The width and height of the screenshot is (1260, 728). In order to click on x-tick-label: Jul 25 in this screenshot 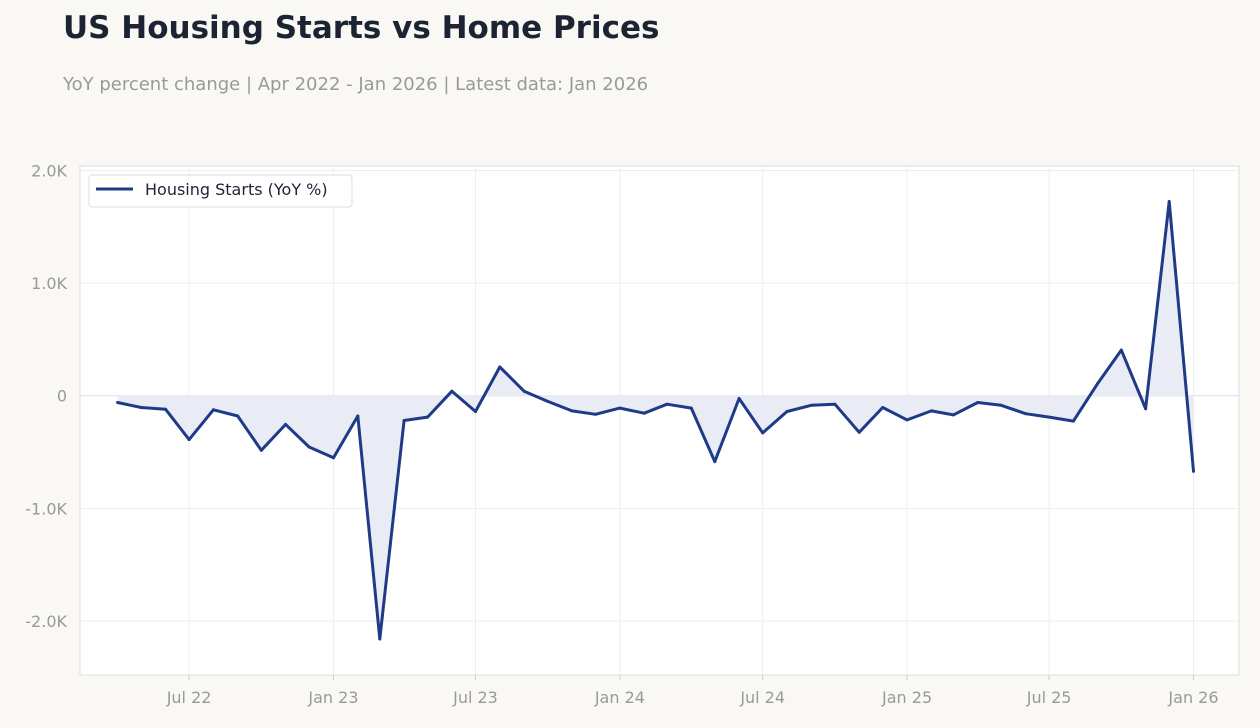, I will do `click(1049, 697)`.